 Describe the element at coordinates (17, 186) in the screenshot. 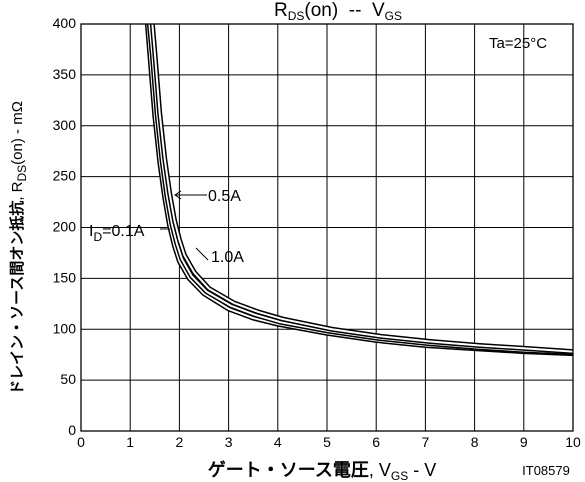

I see `y-label-r: R` at that location.